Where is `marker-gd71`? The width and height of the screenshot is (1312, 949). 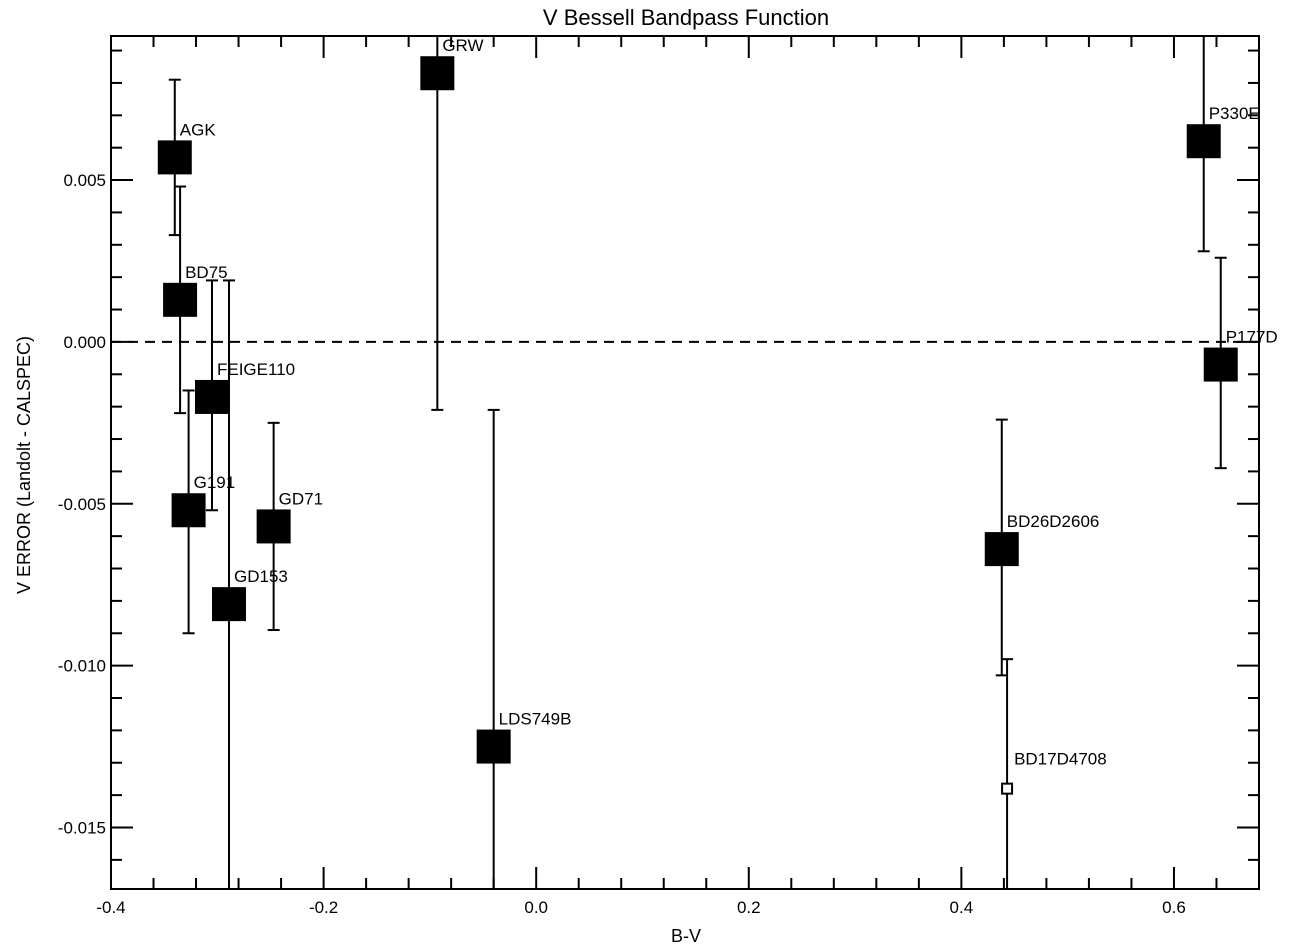
marker-gd71 is located at coordinates (273, 526).